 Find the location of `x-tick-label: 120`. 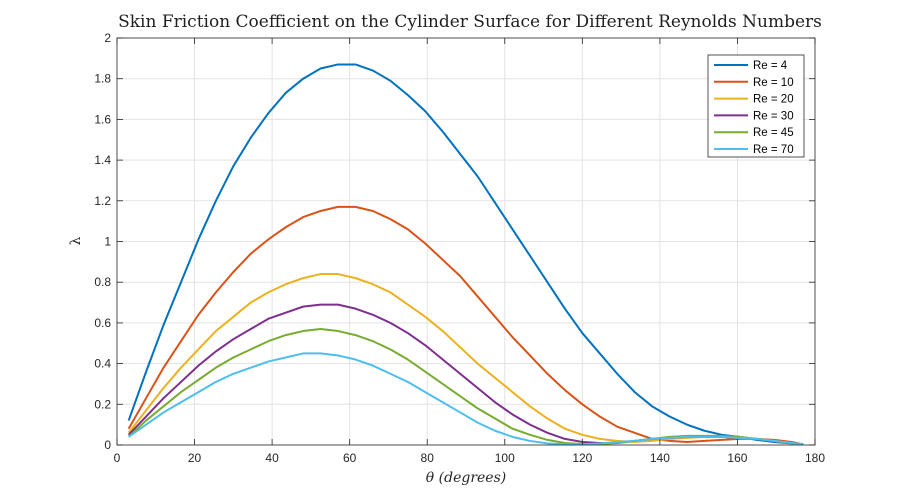

x-tick-label: 120 is located at coordinates (582, 458).